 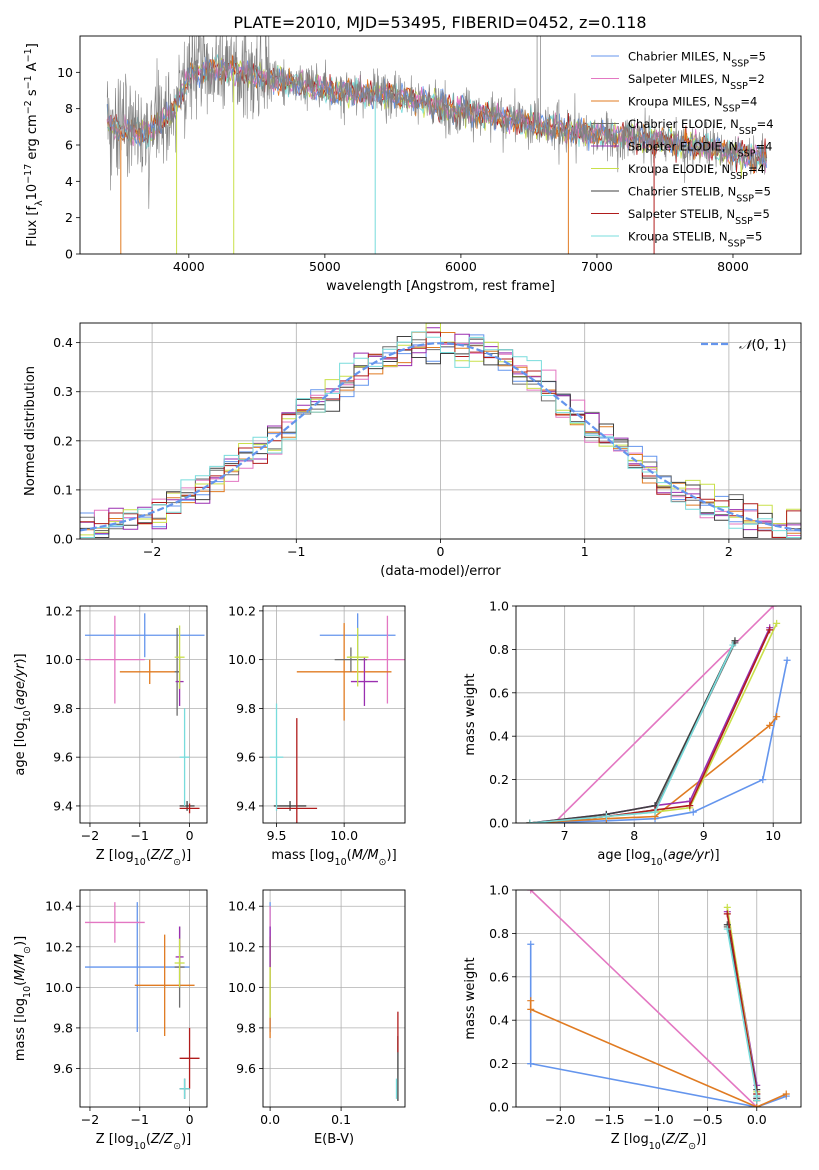 I want to click on y-tick-label: 9.6, so click(x=246, y=1068).